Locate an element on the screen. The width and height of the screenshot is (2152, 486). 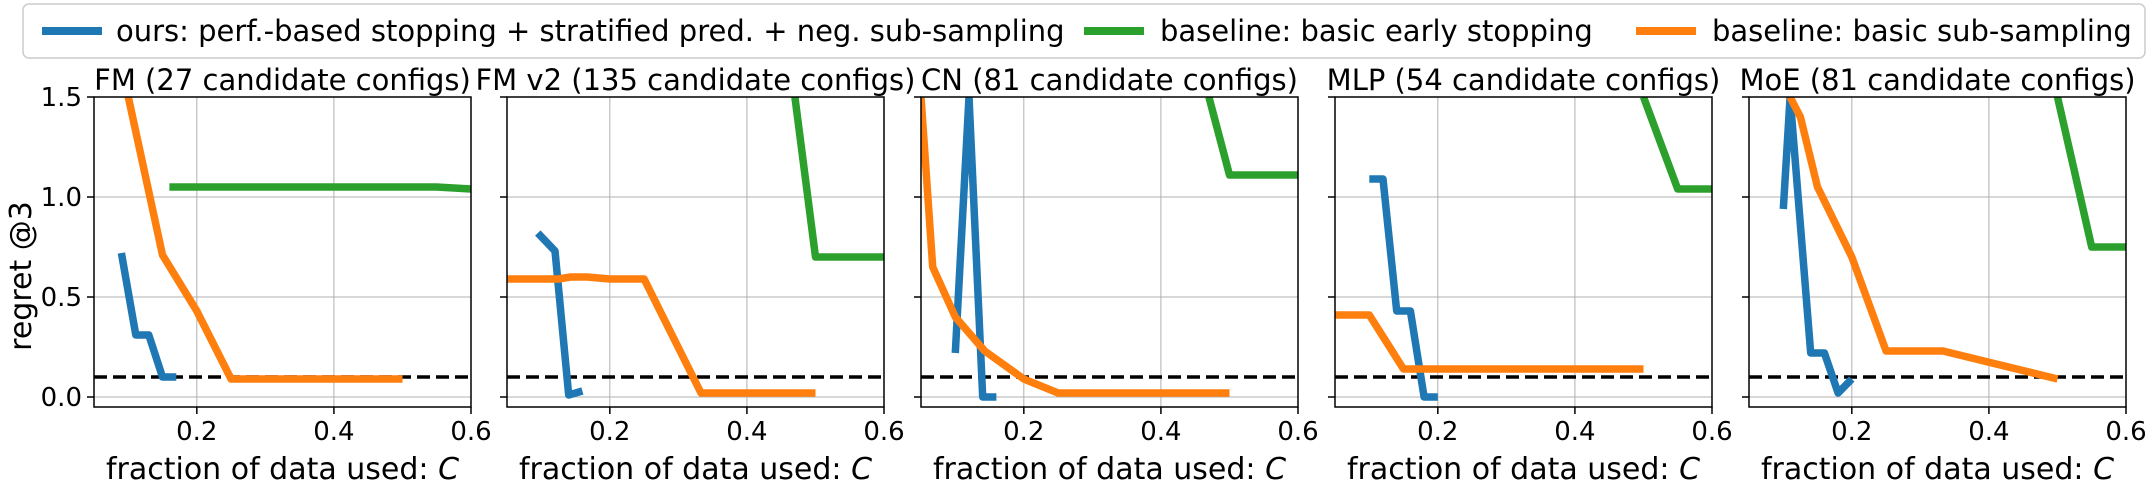
panel-title: MoE (81 candidate configs) is located at coordinates (1937, 80).